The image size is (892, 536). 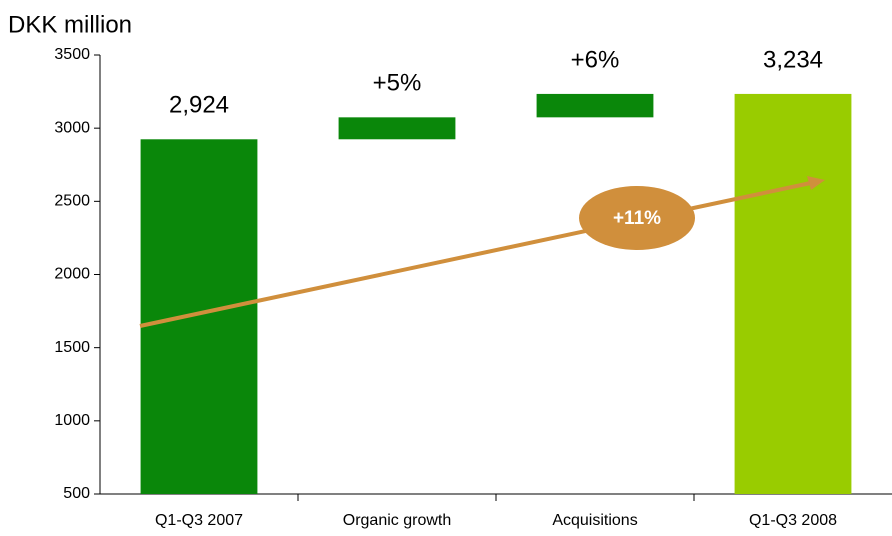 I want to click on change-label: +11%, so click(x=637, y=218).